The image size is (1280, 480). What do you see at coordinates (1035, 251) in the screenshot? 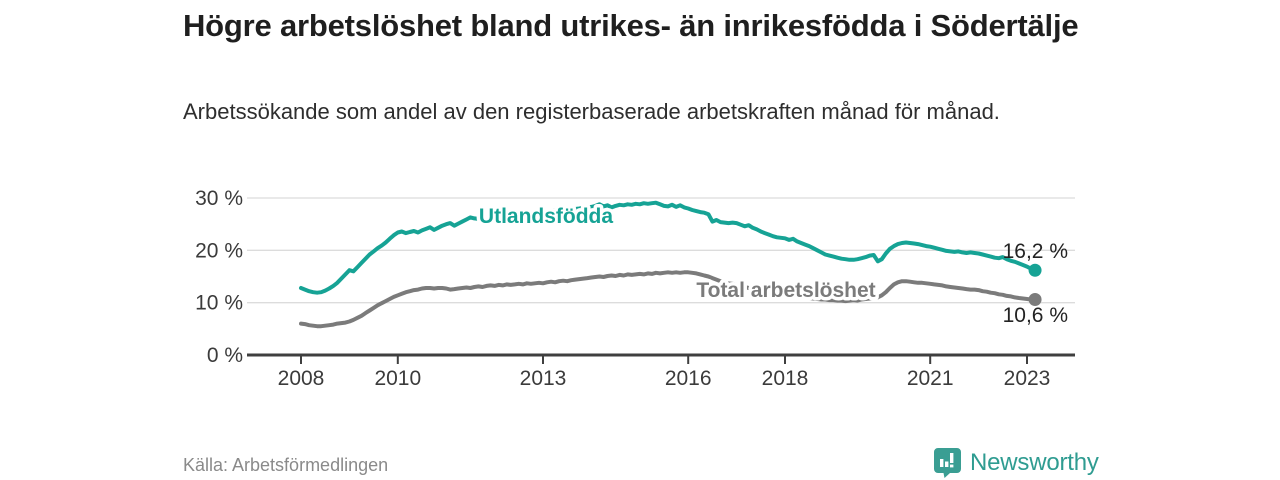
I see `series-end-value: 16,2 %` at bounding box center [1035, 251].